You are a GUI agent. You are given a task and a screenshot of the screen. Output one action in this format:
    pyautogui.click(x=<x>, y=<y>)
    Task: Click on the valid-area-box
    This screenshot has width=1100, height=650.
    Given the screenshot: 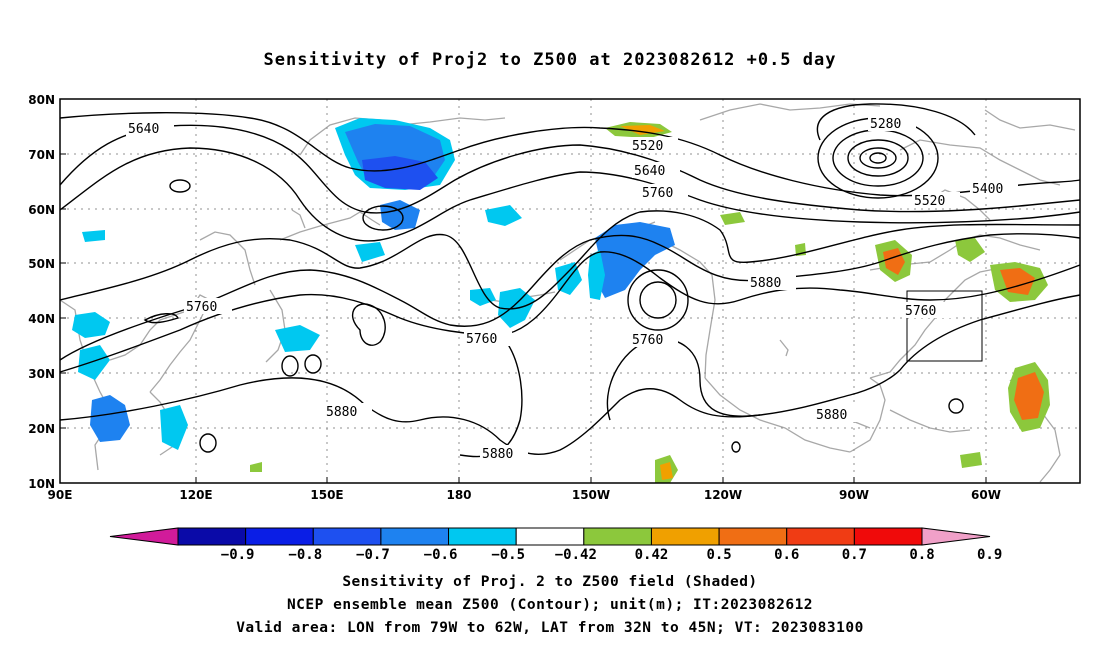 What is the action you would take?
    pyautogui.click(x=944, y=326)
    